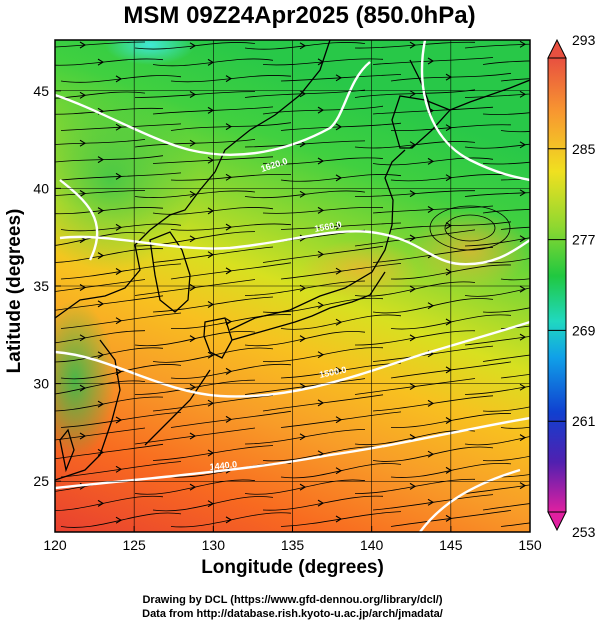 The image size is (599, 625). Describe the element at coordinates (55, 545) in the screenshot. I see `x-tick-label: 120` at that location.